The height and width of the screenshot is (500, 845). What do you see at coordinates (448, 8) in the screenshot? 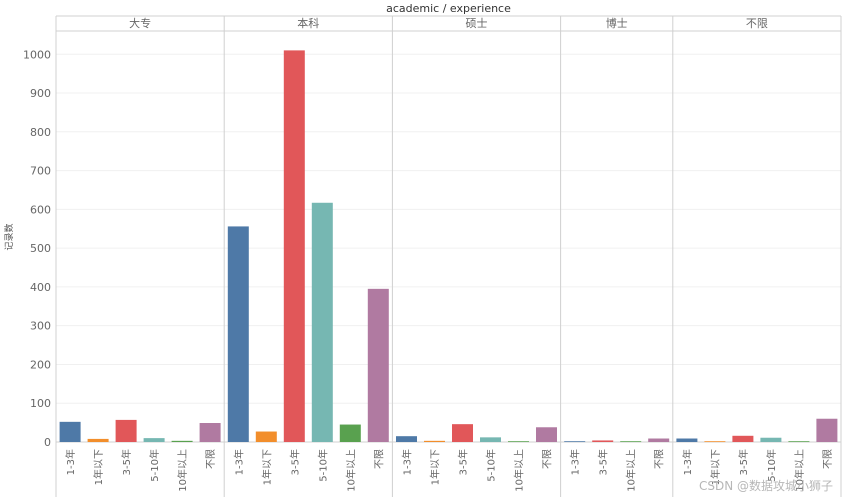
I see `chart-title: academic / experience` at bounding box center [448, 8].